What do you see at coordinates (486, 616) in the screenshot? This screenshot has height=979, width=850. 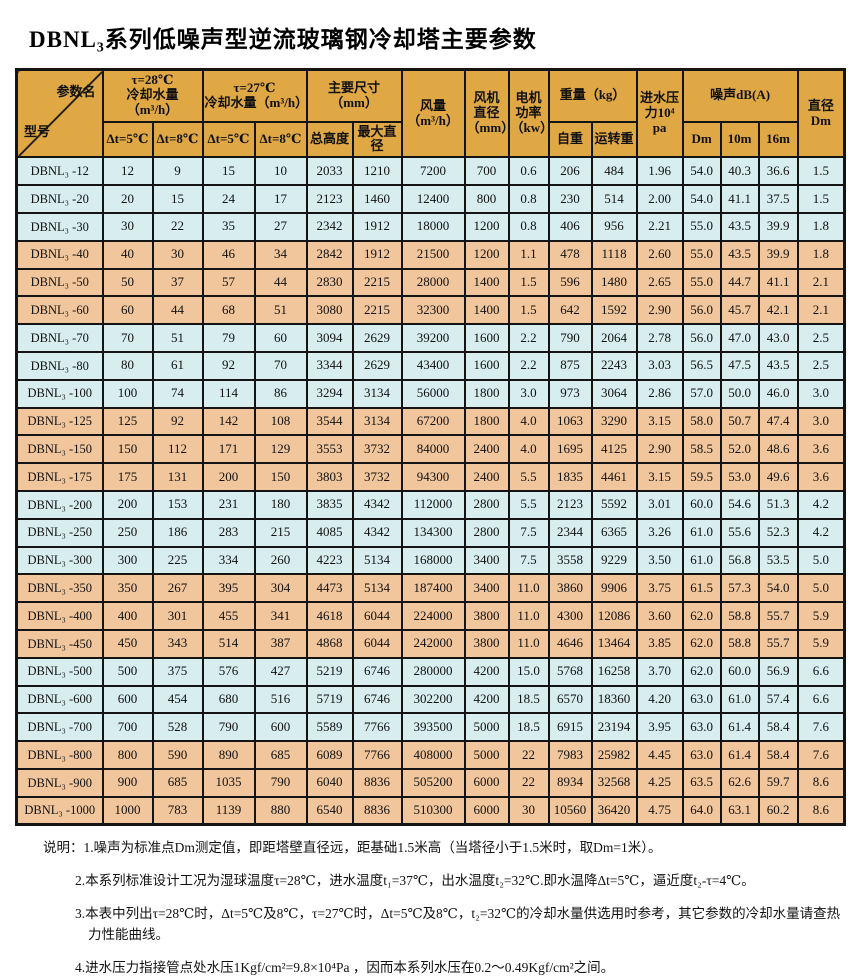 I see `value-cell: 3800` at bounding box center [486, 616].